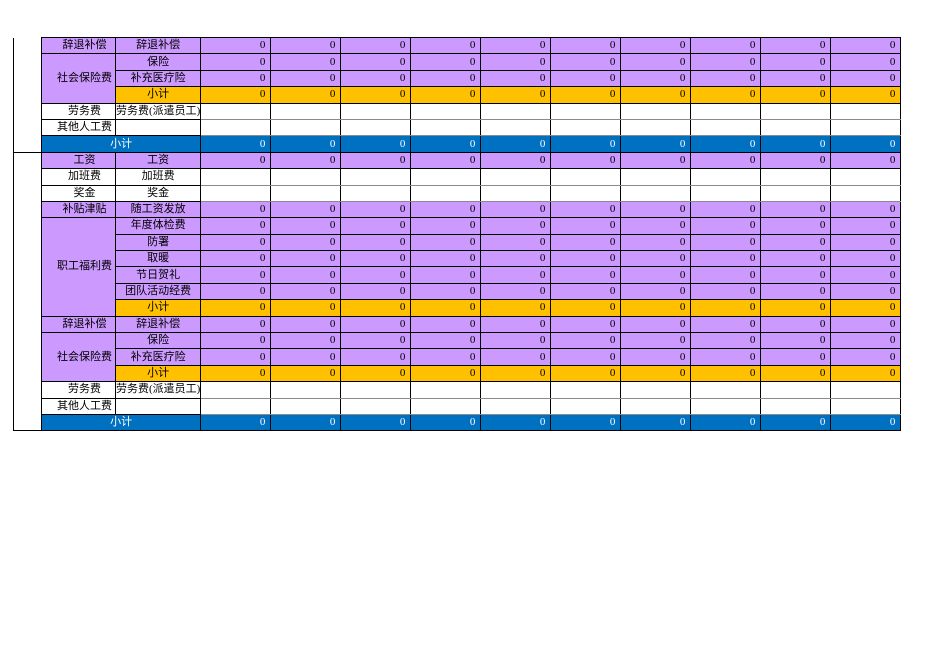  I want to click on category-cell: 社会保险费, so click(78, 357).